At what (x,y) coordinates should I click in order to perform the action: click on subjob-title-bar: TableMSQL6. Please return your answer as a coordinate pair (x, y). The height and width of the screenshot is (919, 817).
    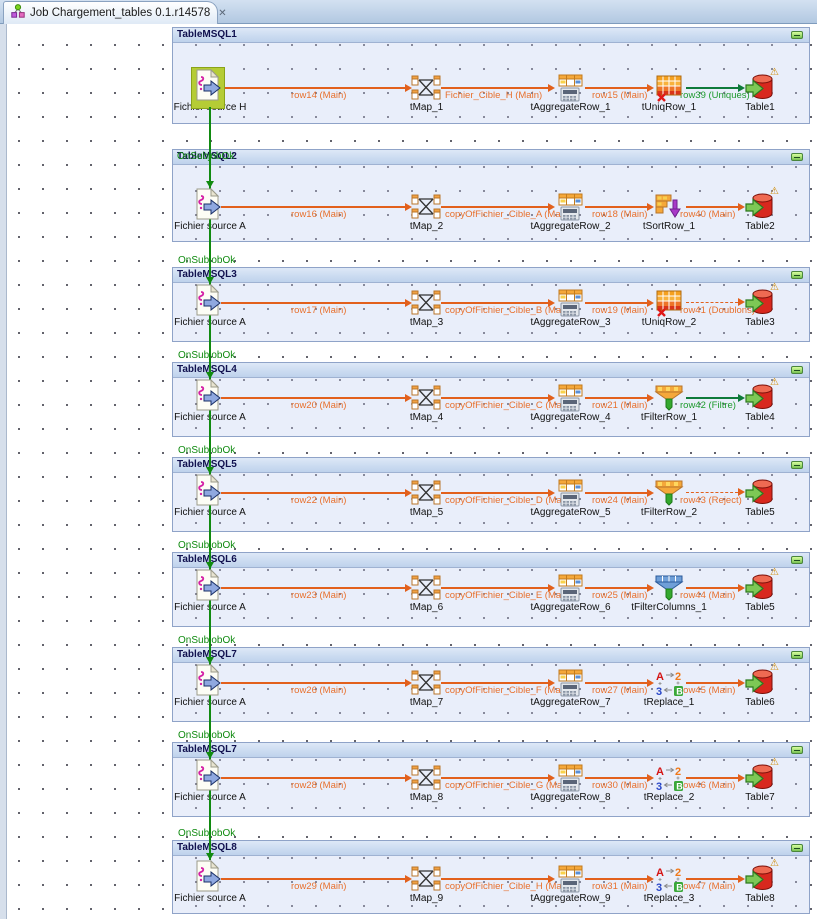
    Looking at the image, I should click on (491, 560).